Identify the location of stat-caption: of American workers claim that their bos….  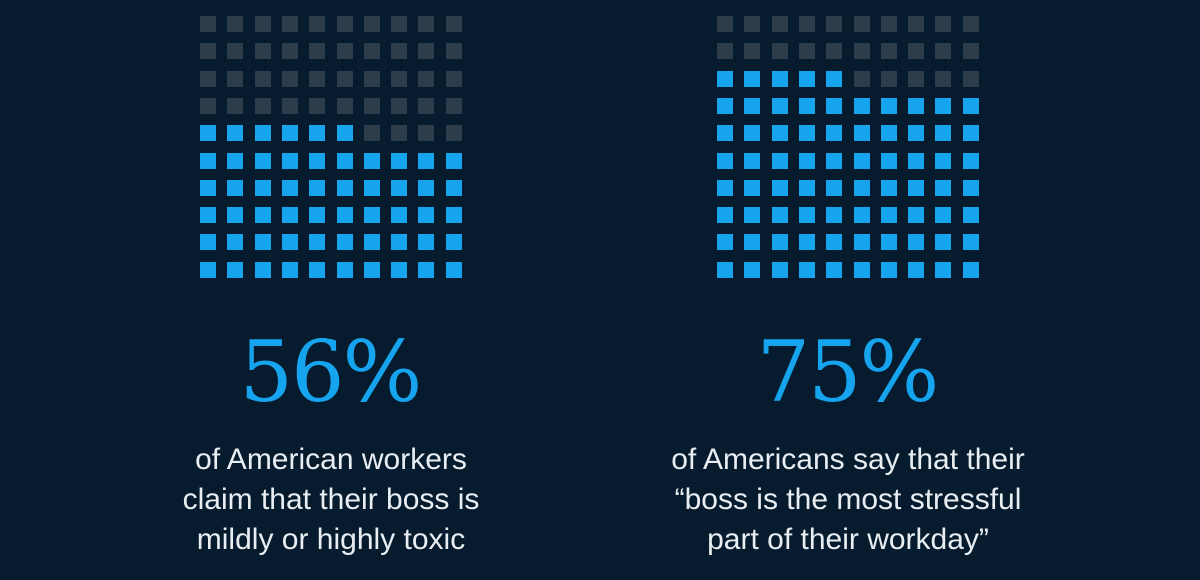
(331, 500).